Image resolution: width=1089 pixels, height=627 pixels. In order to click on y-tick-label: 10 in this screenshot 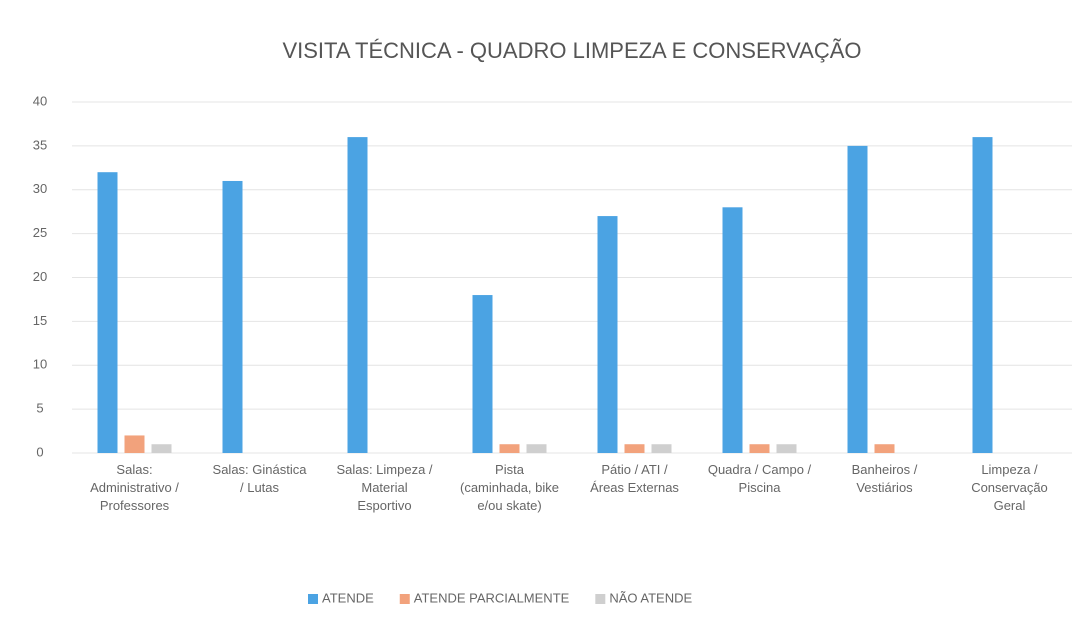, I will do `click(40, 364)`.